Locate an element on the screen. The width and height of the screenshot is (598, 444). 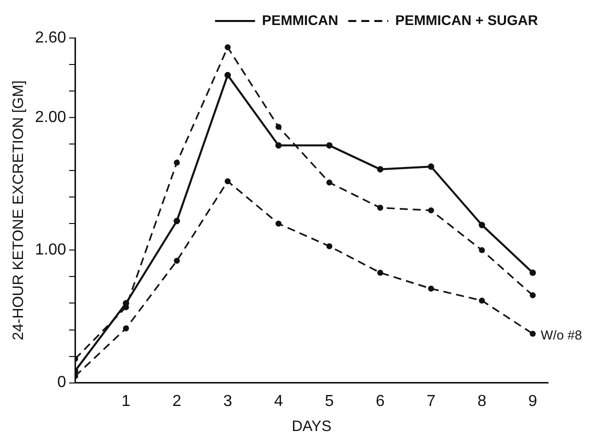
y-tick-label: 2.60 is located at coordinates (50, 37).